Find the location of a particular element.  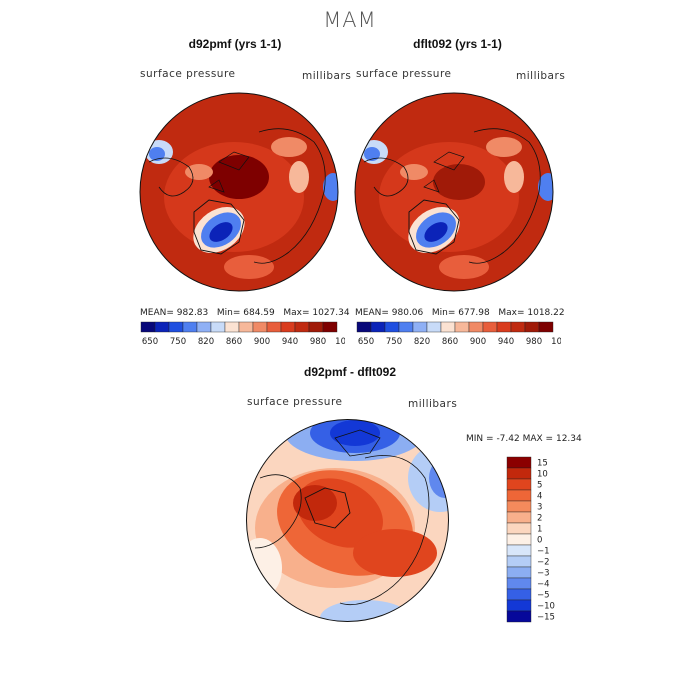

panel3-map is located at coordinates (347, 520).